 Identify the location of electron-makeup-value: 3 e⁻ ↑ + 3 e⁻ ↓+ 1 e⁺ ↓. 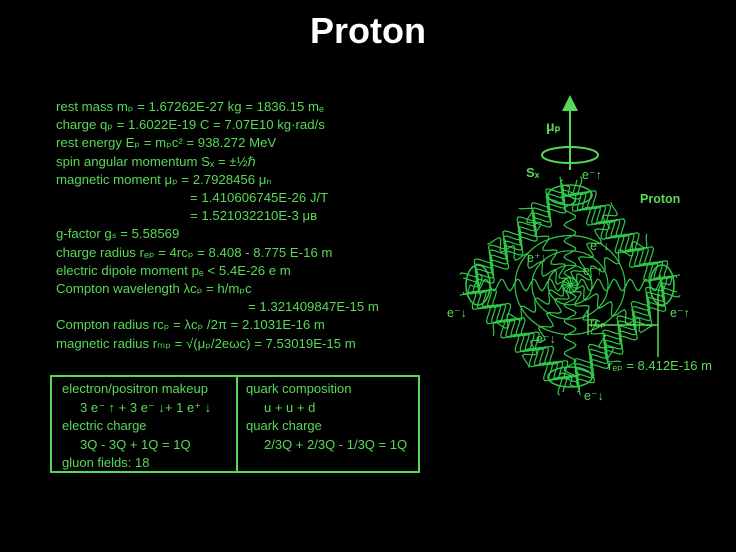
(146, 407).